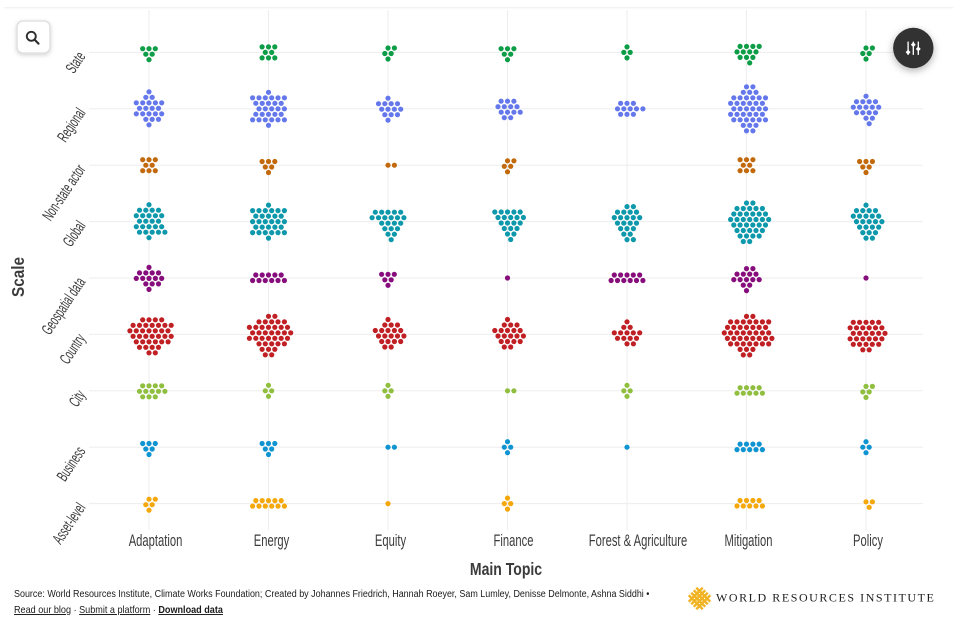  I want to click on svg-text: Mitigation, so click(749, 541).